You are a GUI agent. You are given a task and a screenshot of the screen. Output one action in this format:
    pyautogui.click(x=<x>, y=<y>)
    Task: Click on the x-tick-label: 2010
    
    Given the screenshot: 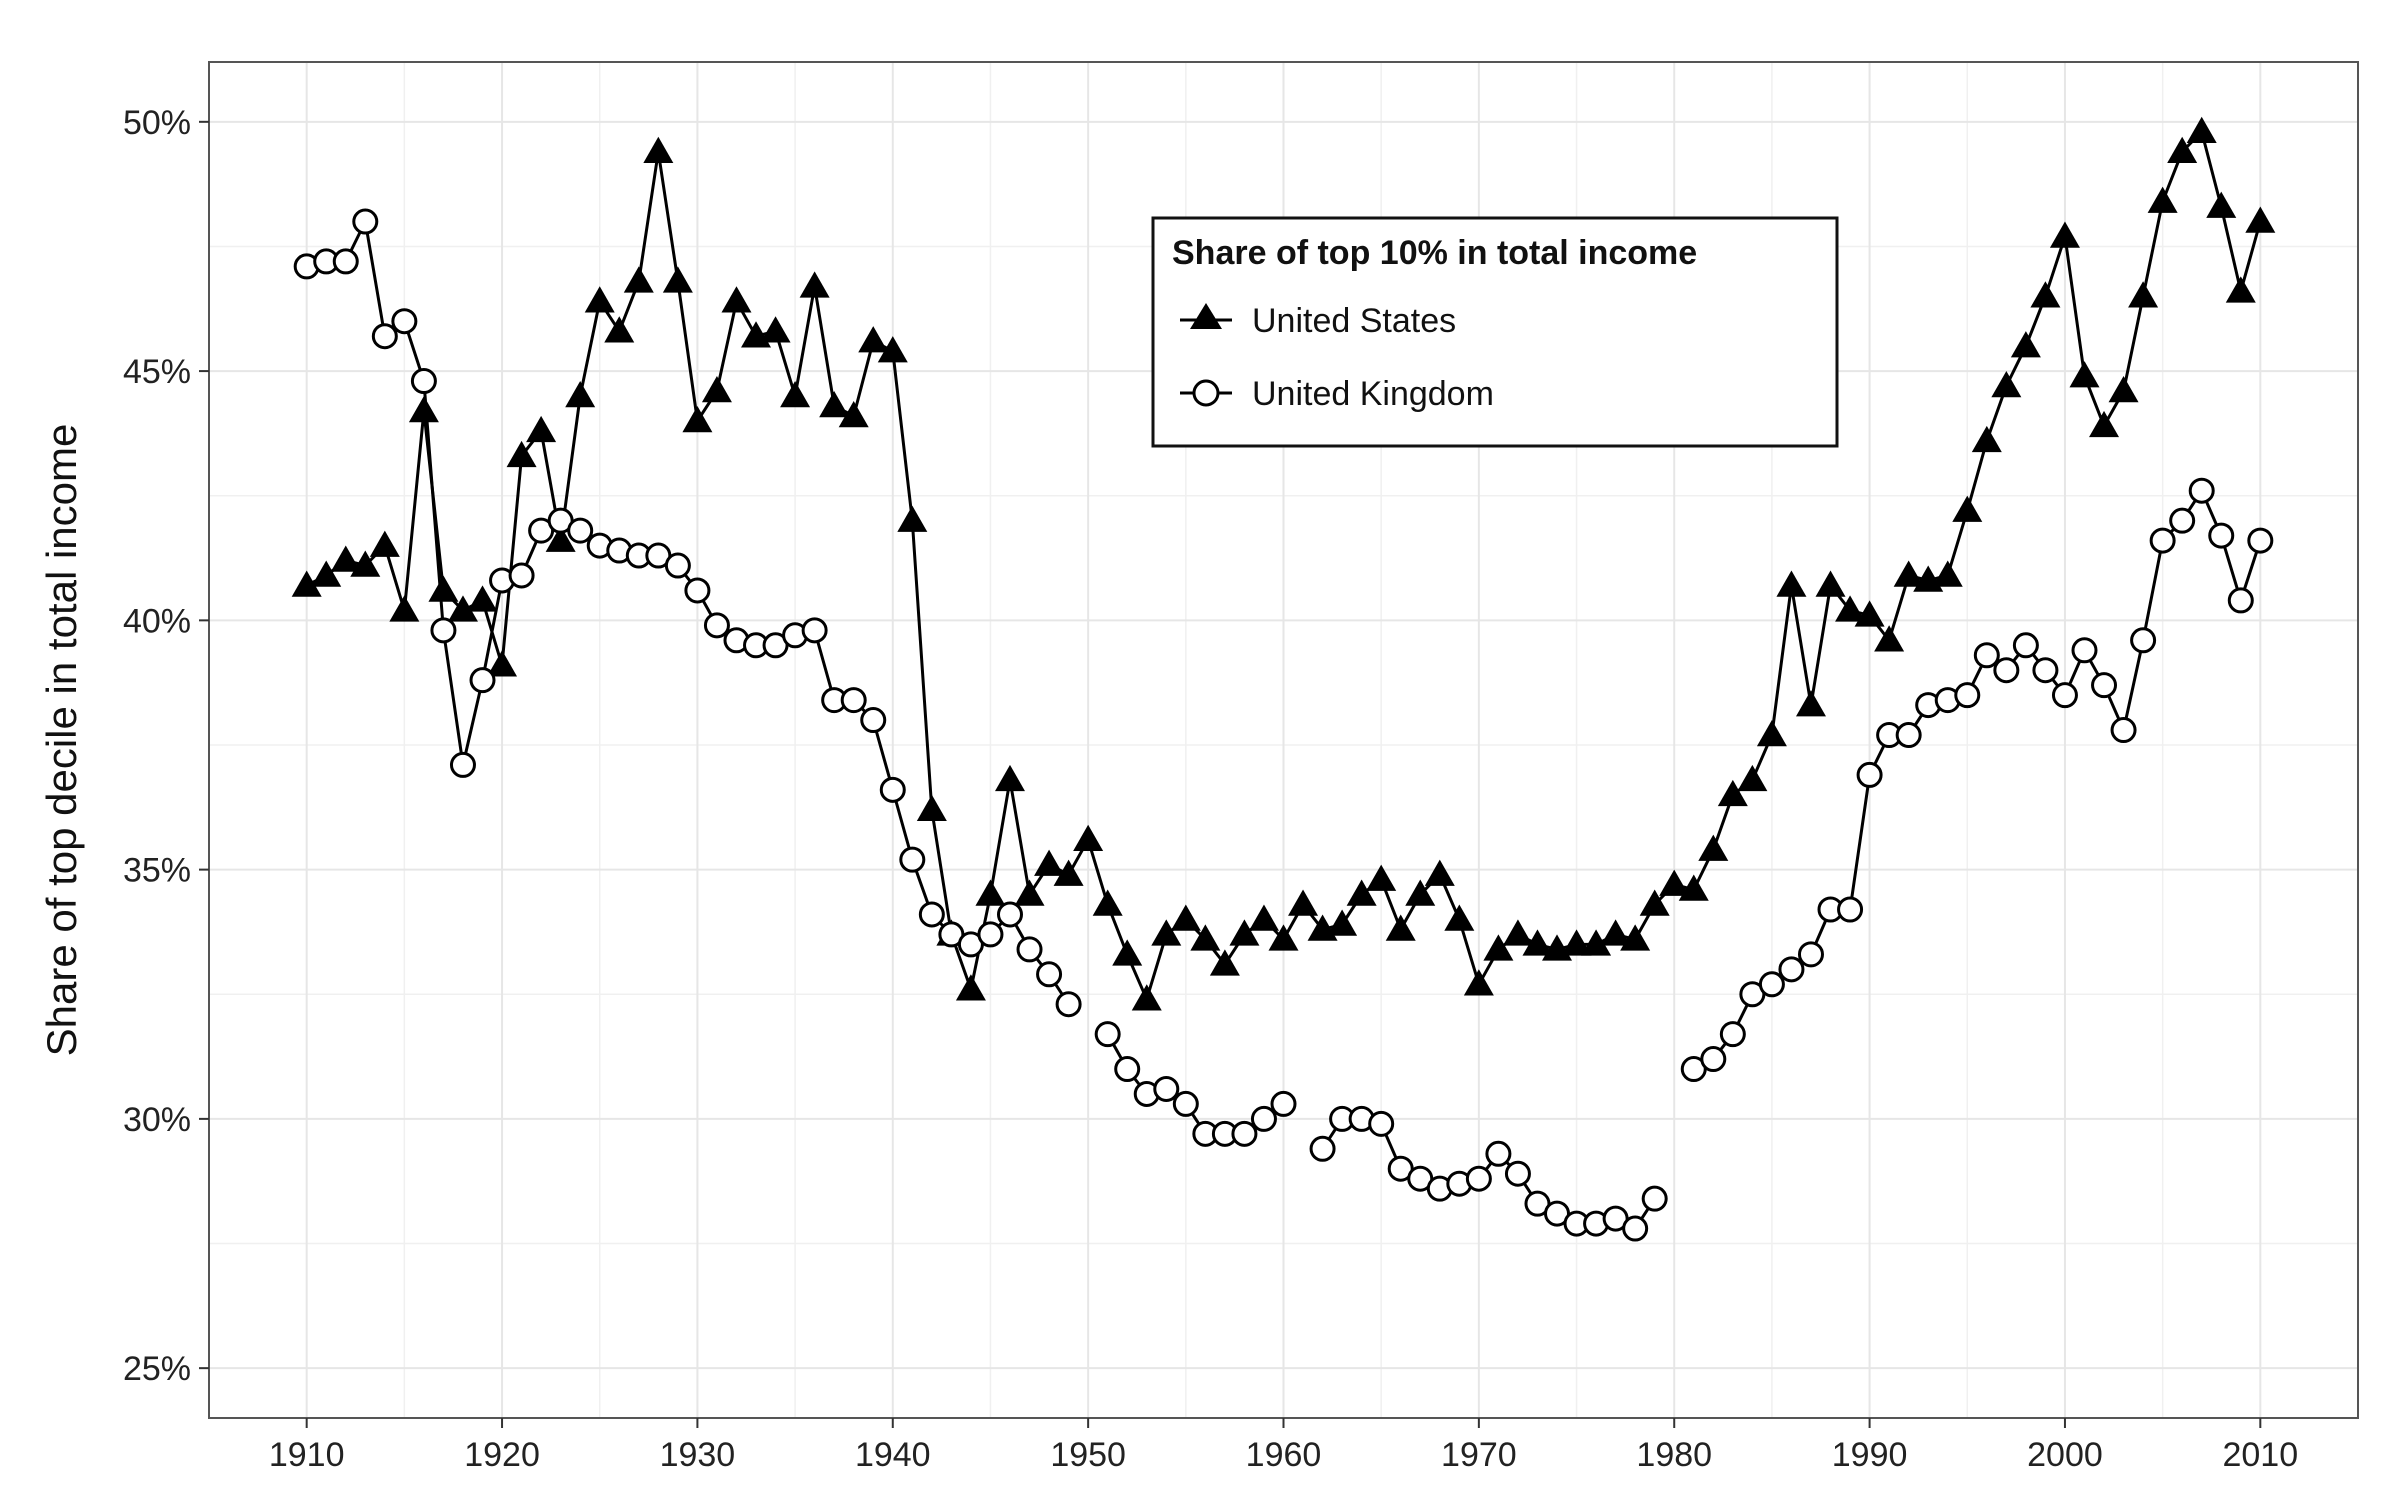 What is the action you would take?
    pyautogui.click(x=2260, y=1455)
    